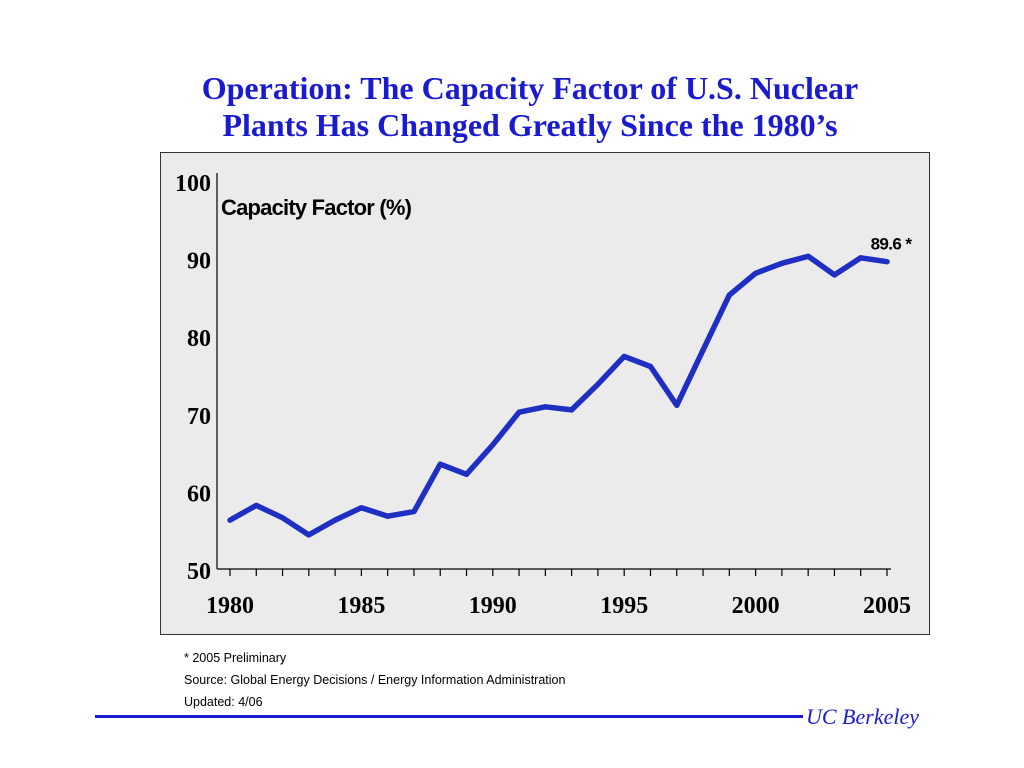 The width and height of the screenshot is (1024, 768). What do you see at coordinates (887, 606) in the screenshot?
I see `x-tick-label-2005: 2005` at bounding box center [887, 606].